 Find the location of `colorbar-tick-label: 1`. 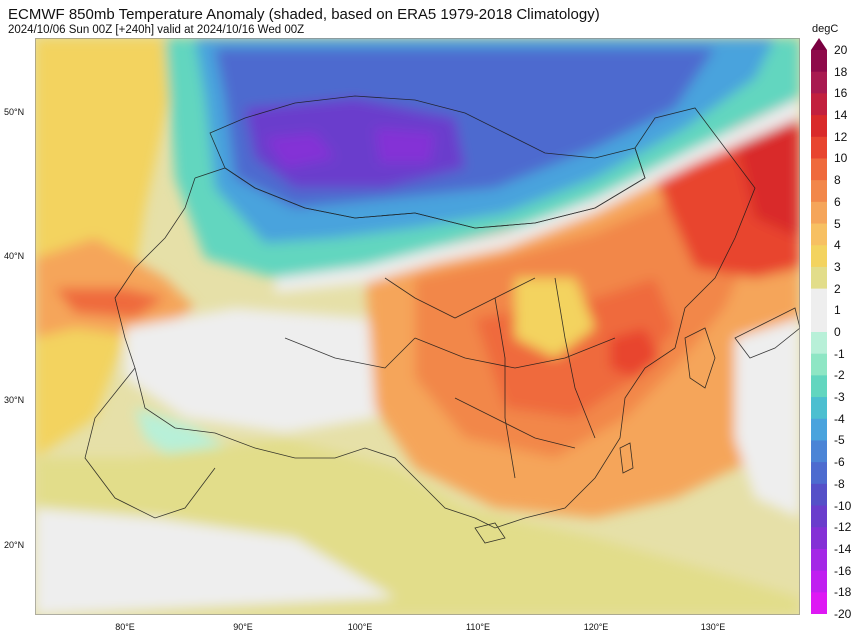

colorbar-tick-label: 1 is located at coordinates (837, 310).